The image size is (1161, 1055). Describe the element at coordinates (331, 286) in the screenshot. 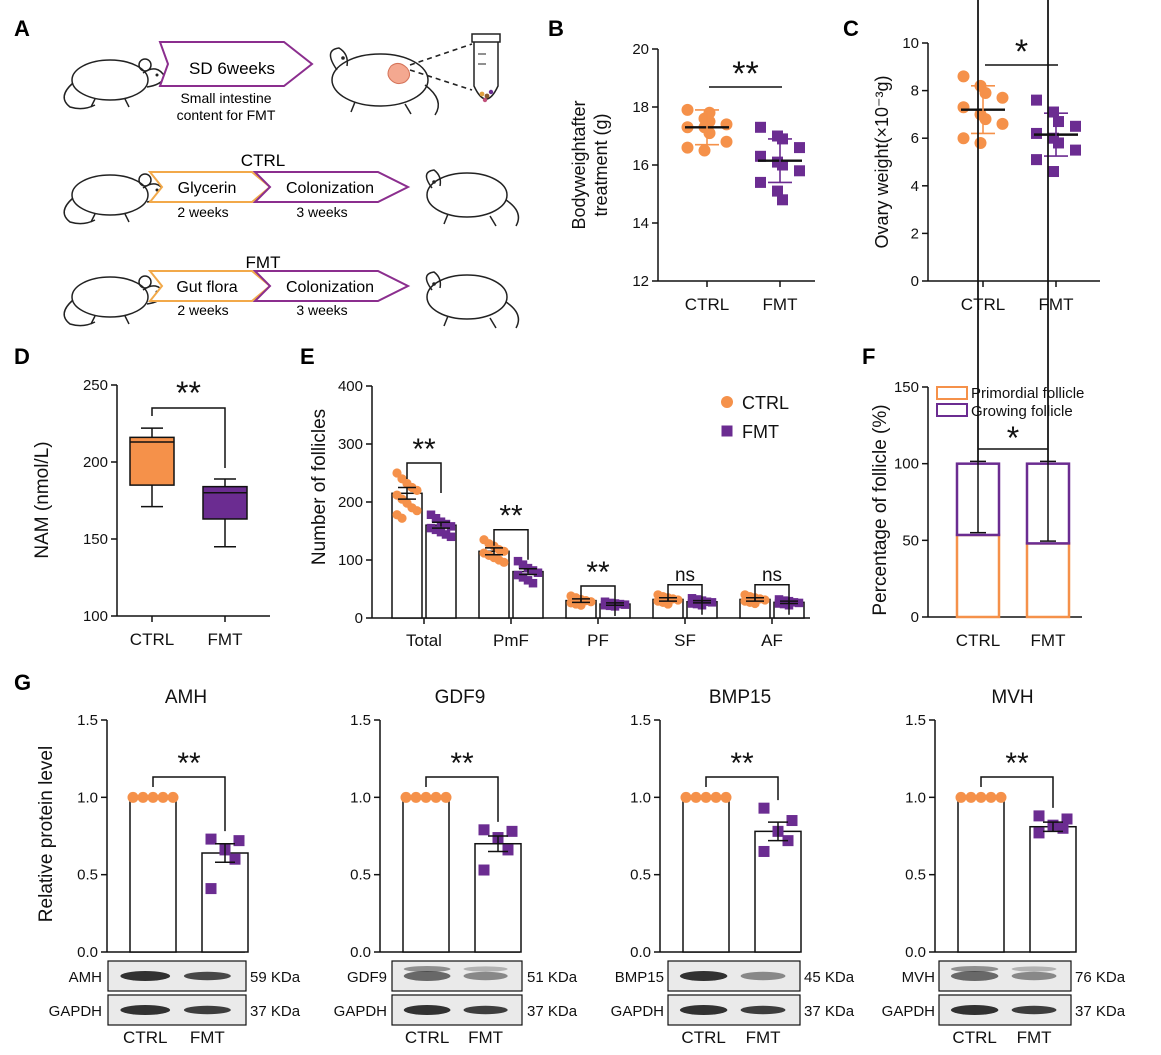

I see `step-arrow` at that location.